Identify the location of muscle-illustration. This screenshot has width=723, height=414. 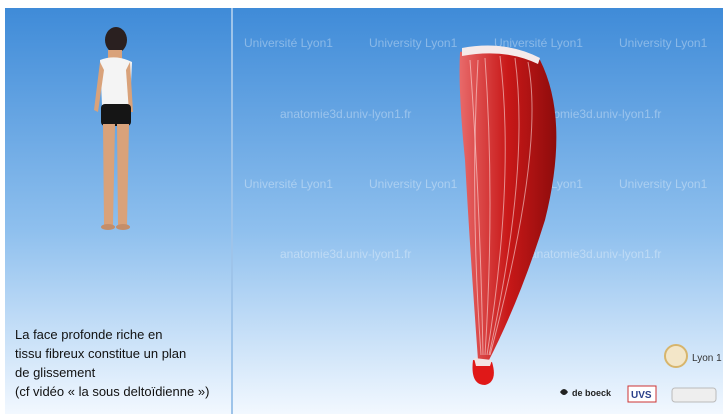
(508, 215).